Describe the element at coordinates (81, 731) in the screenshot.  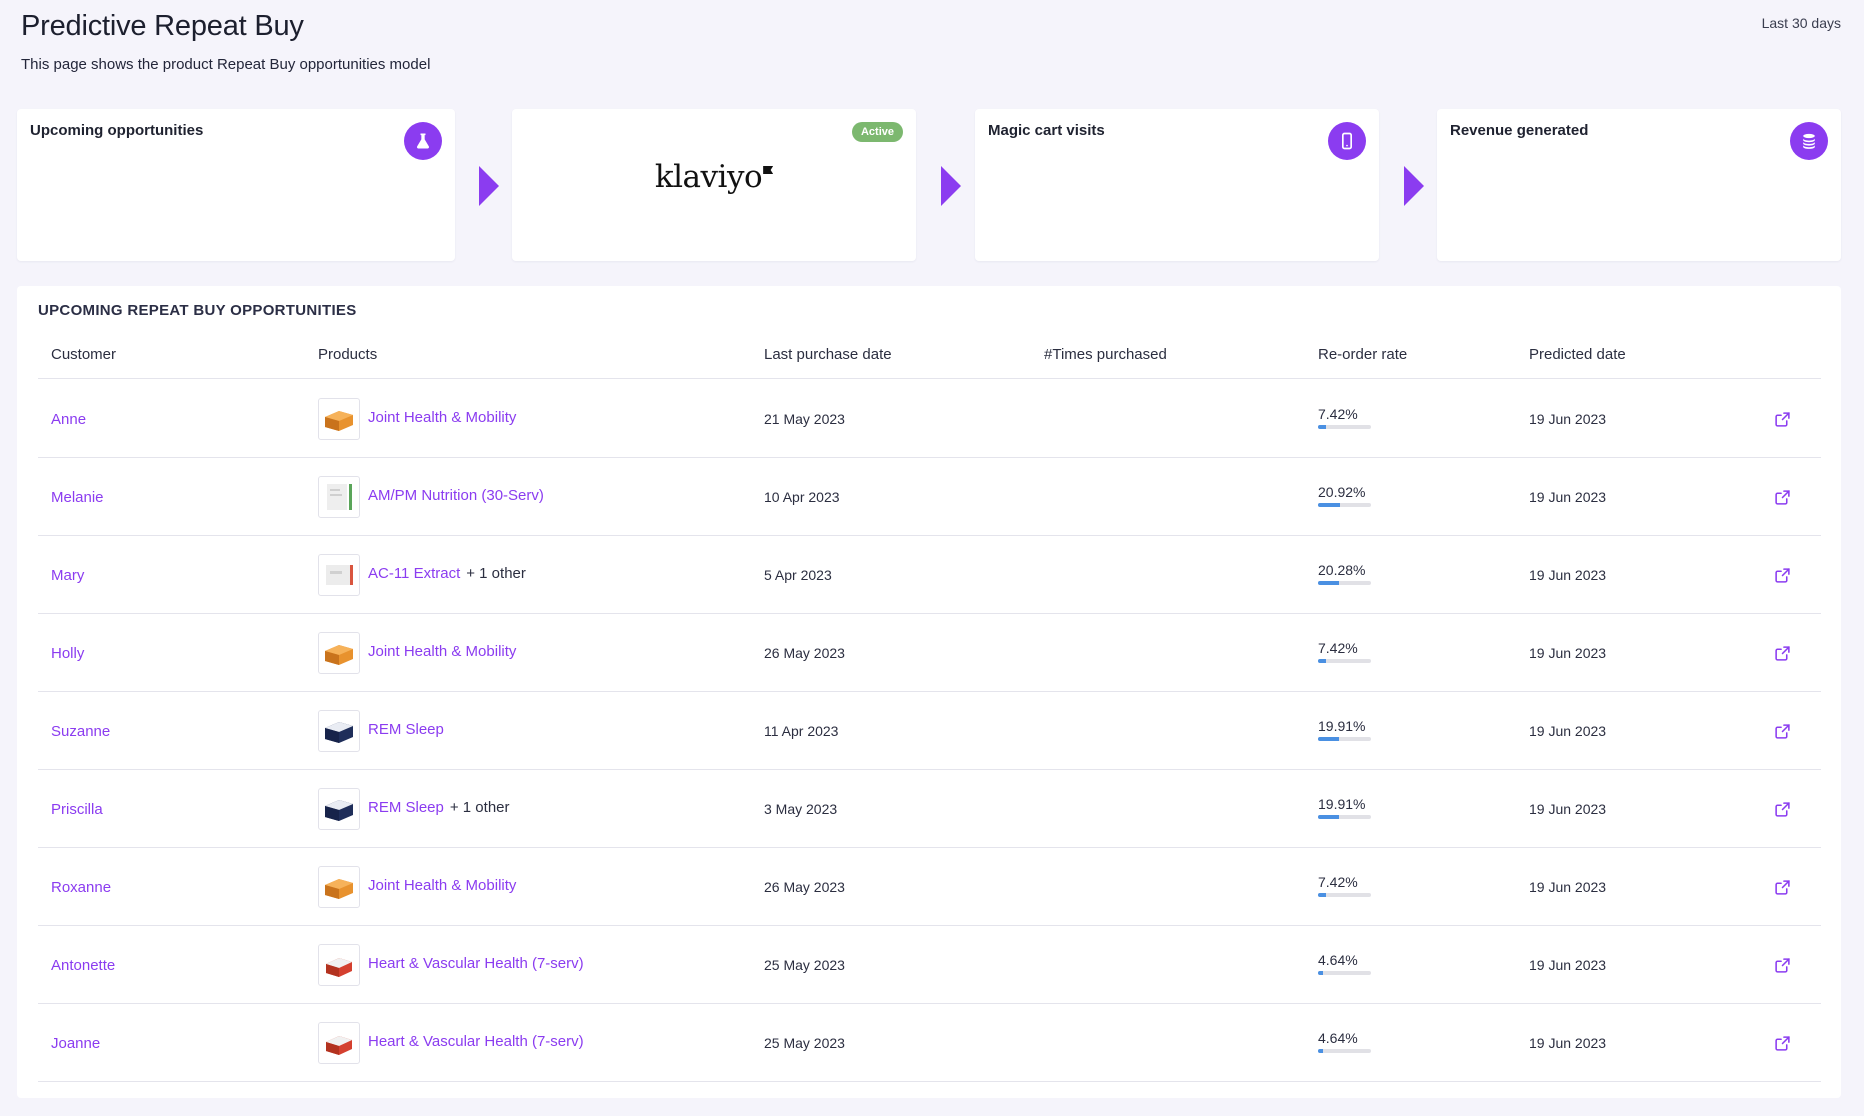
I see `customer-link: Suzanne` at that location.